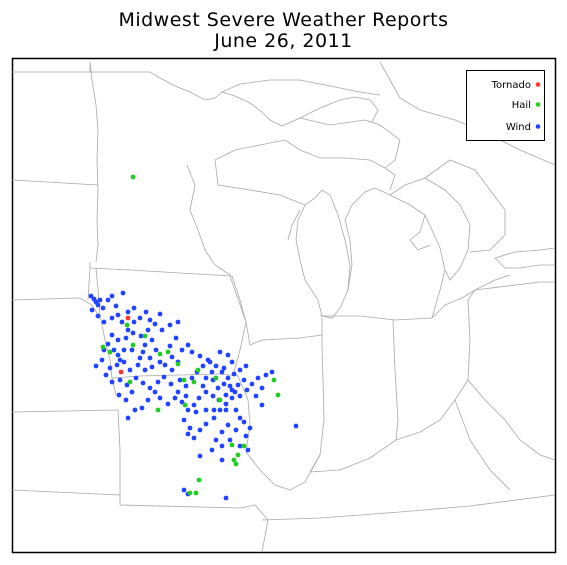  What do you see at coordinates (538, 126) in the screenshot?
I see `legend-marker-wind` at bounding box center [538, 126].